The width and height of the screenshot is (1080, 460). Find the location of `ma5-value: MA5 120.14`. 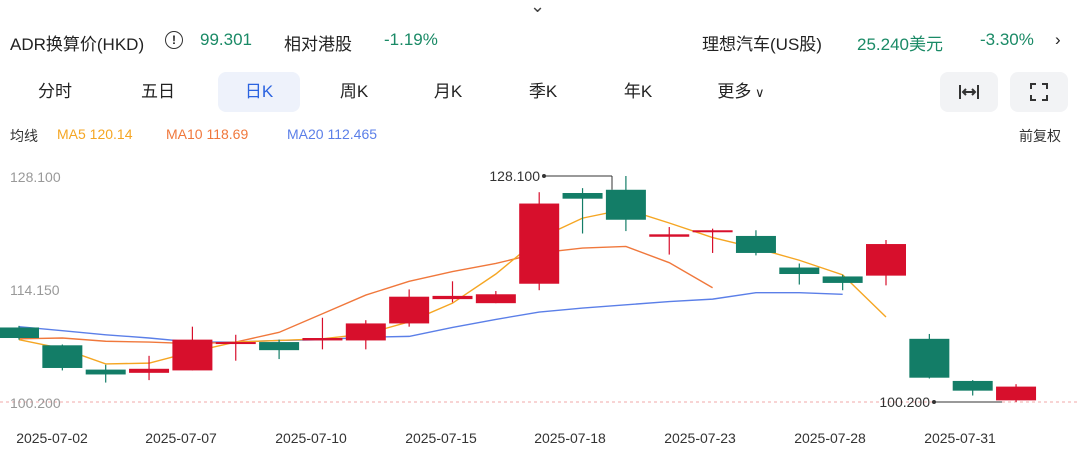

ma5-value: MA5 120.14 is located at coordinates (95, 134).